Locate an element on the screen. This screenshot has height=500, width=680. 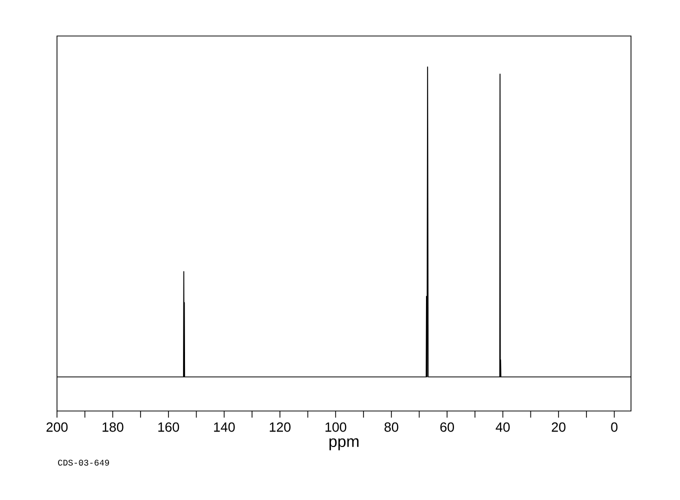
x-tick-label: 20 is located at coordinates (559, 427).